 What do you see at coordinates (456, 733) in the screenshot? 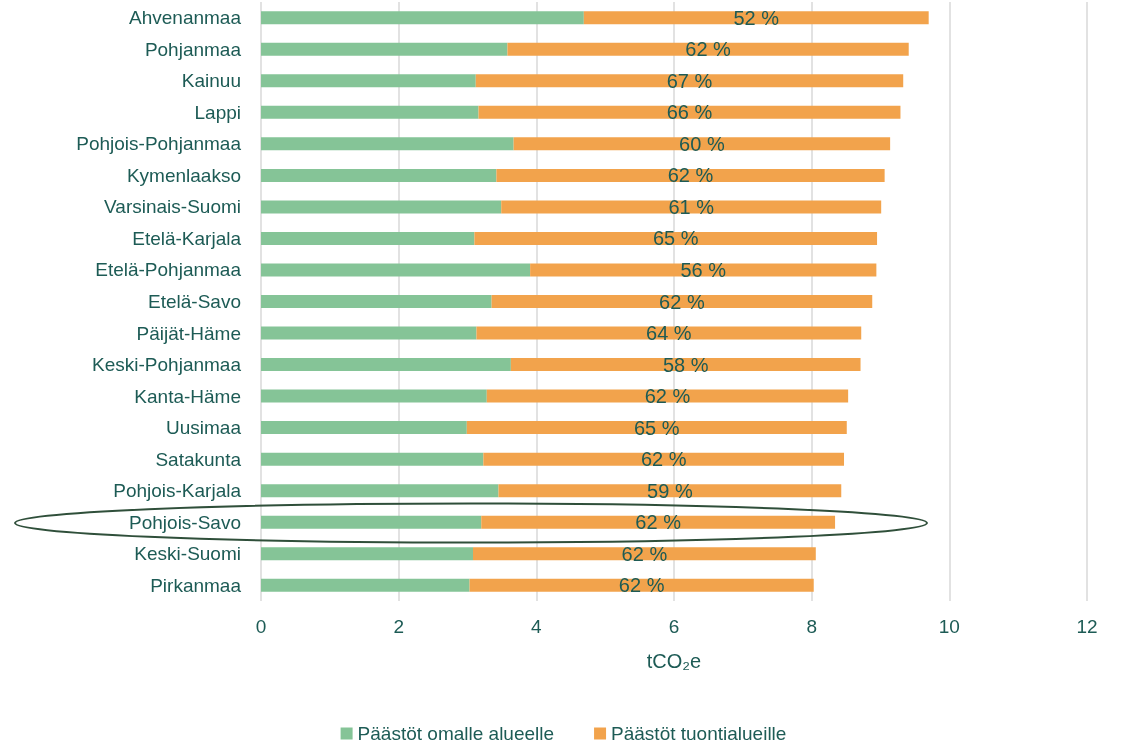
I see `legend-label: Päästöt omalle alueelle` at bounding box center [456, 733].